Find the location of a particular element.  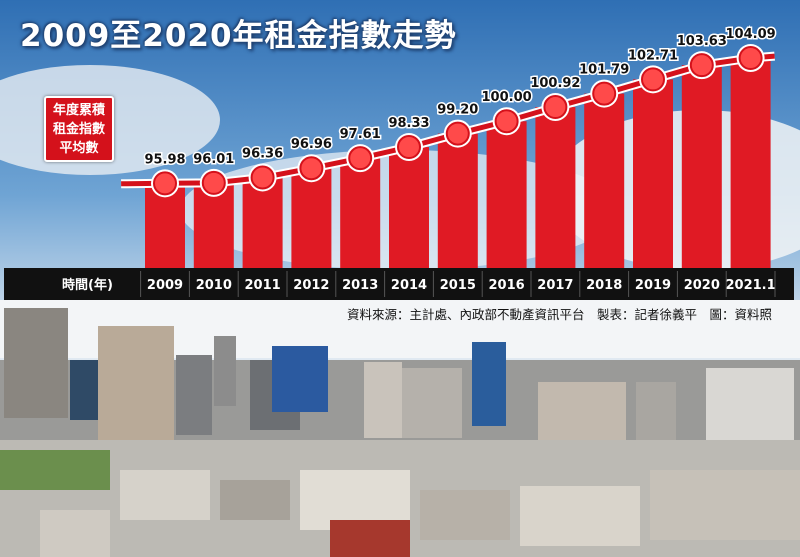

tick-label-2015: 2015 is located at coordinates (458, 285).